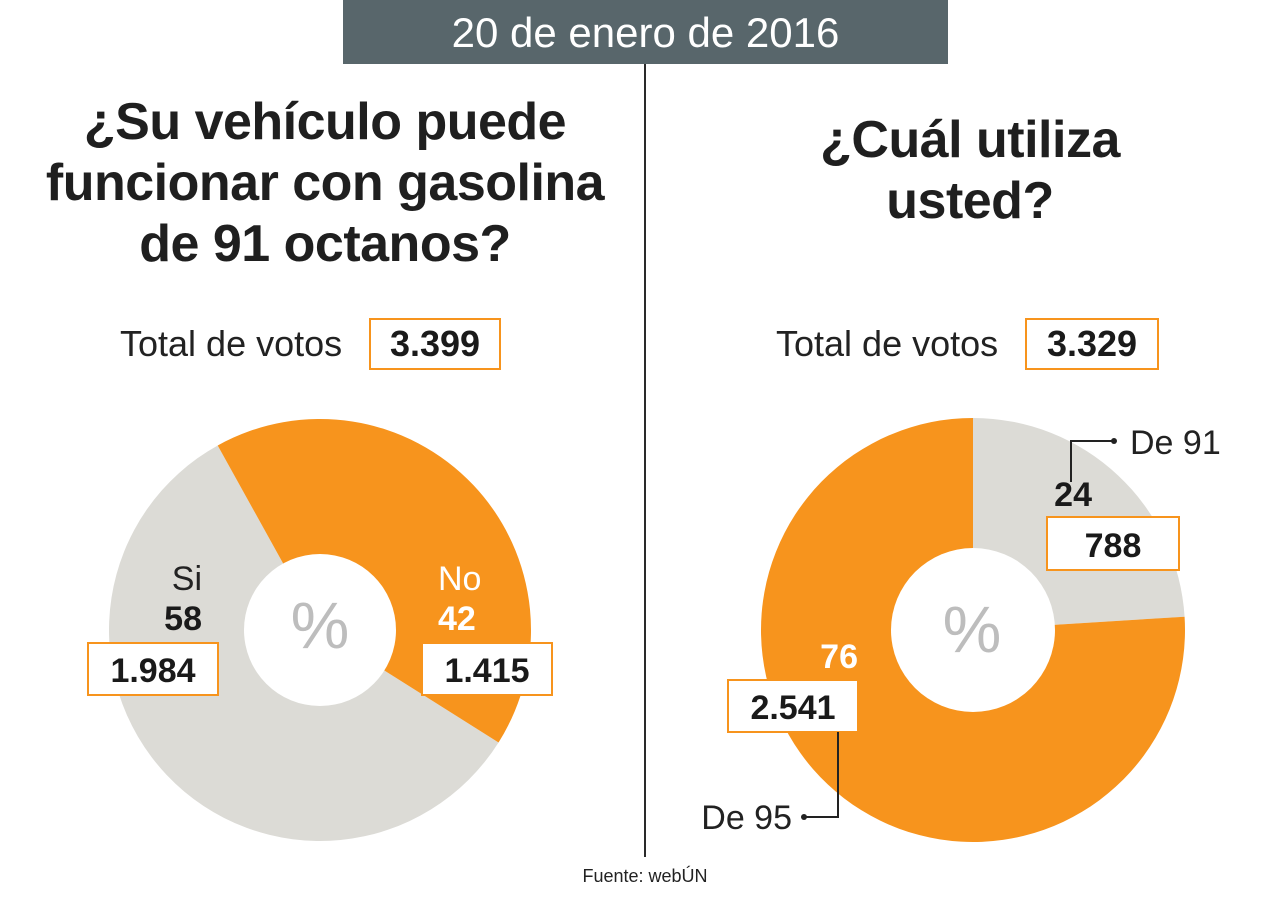 The image size is (1276, 900). I want to click on date-banner: 20 de enero de 2016, so click(645, 32).